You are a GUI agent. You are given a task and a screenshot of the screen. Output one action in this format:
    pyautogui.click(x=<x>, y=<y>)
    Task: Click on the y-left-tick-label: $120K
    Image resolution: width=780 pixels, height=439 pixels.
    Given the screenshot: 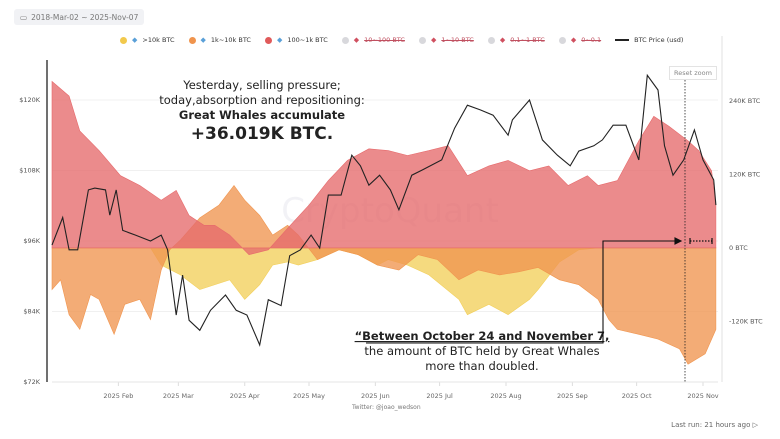 What is the action you would take?
    pyautogui.click(x=30, y=100)
    